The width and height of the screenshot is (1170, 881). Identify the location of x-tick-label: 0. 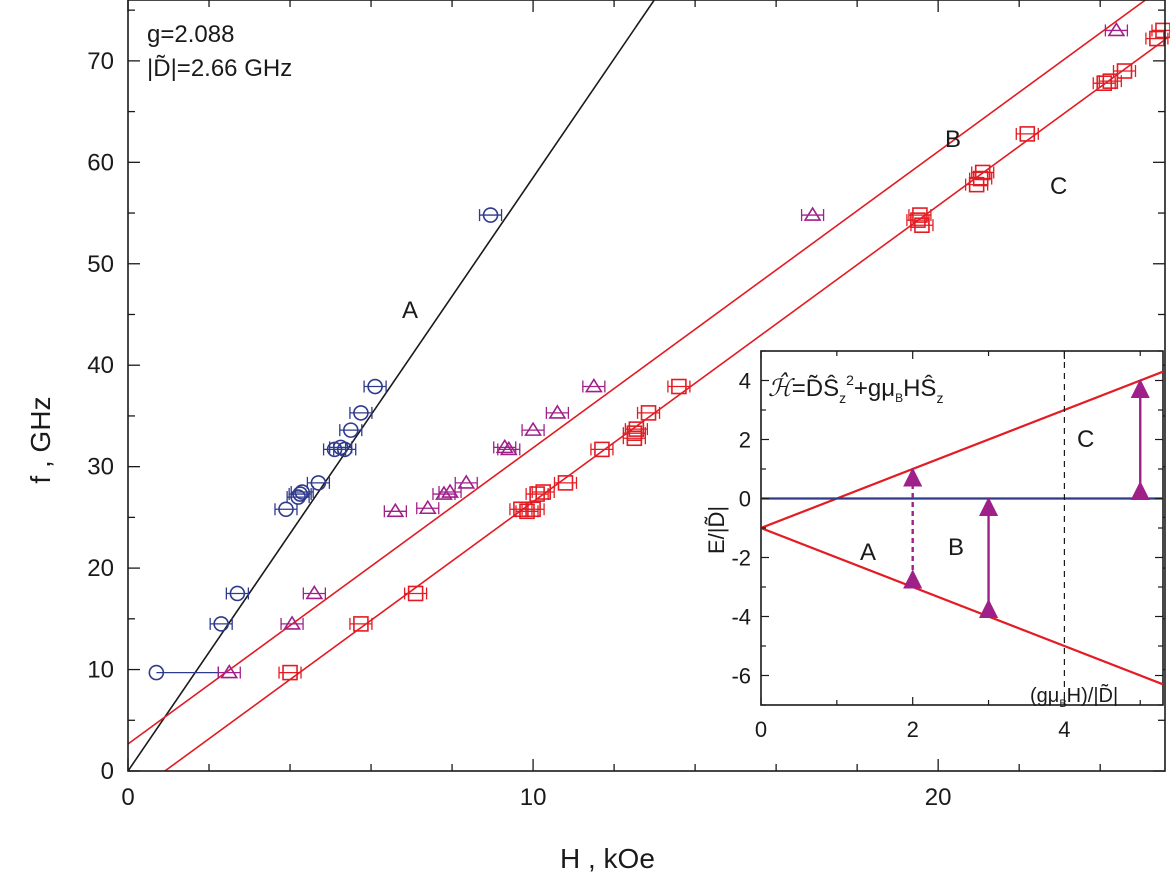
(127, 797).